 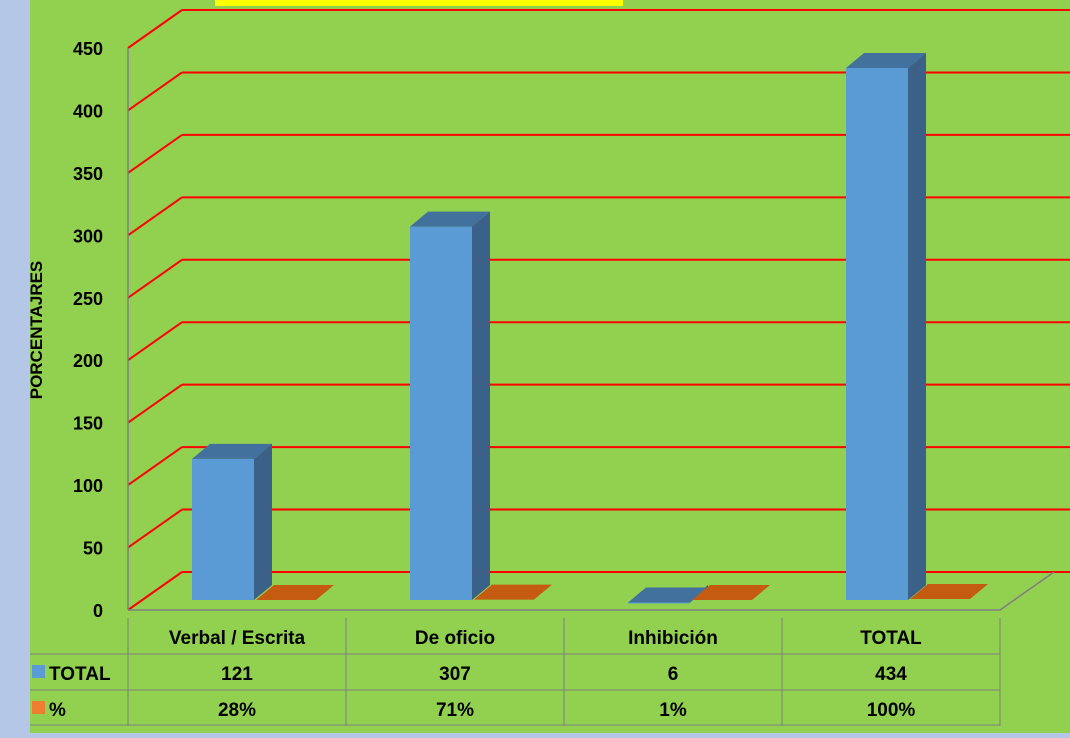 What do you see at coordinates (891, 638) in the screenshot?
I see `x-tick-label: TOTAL` at bounding box center [891, 638].